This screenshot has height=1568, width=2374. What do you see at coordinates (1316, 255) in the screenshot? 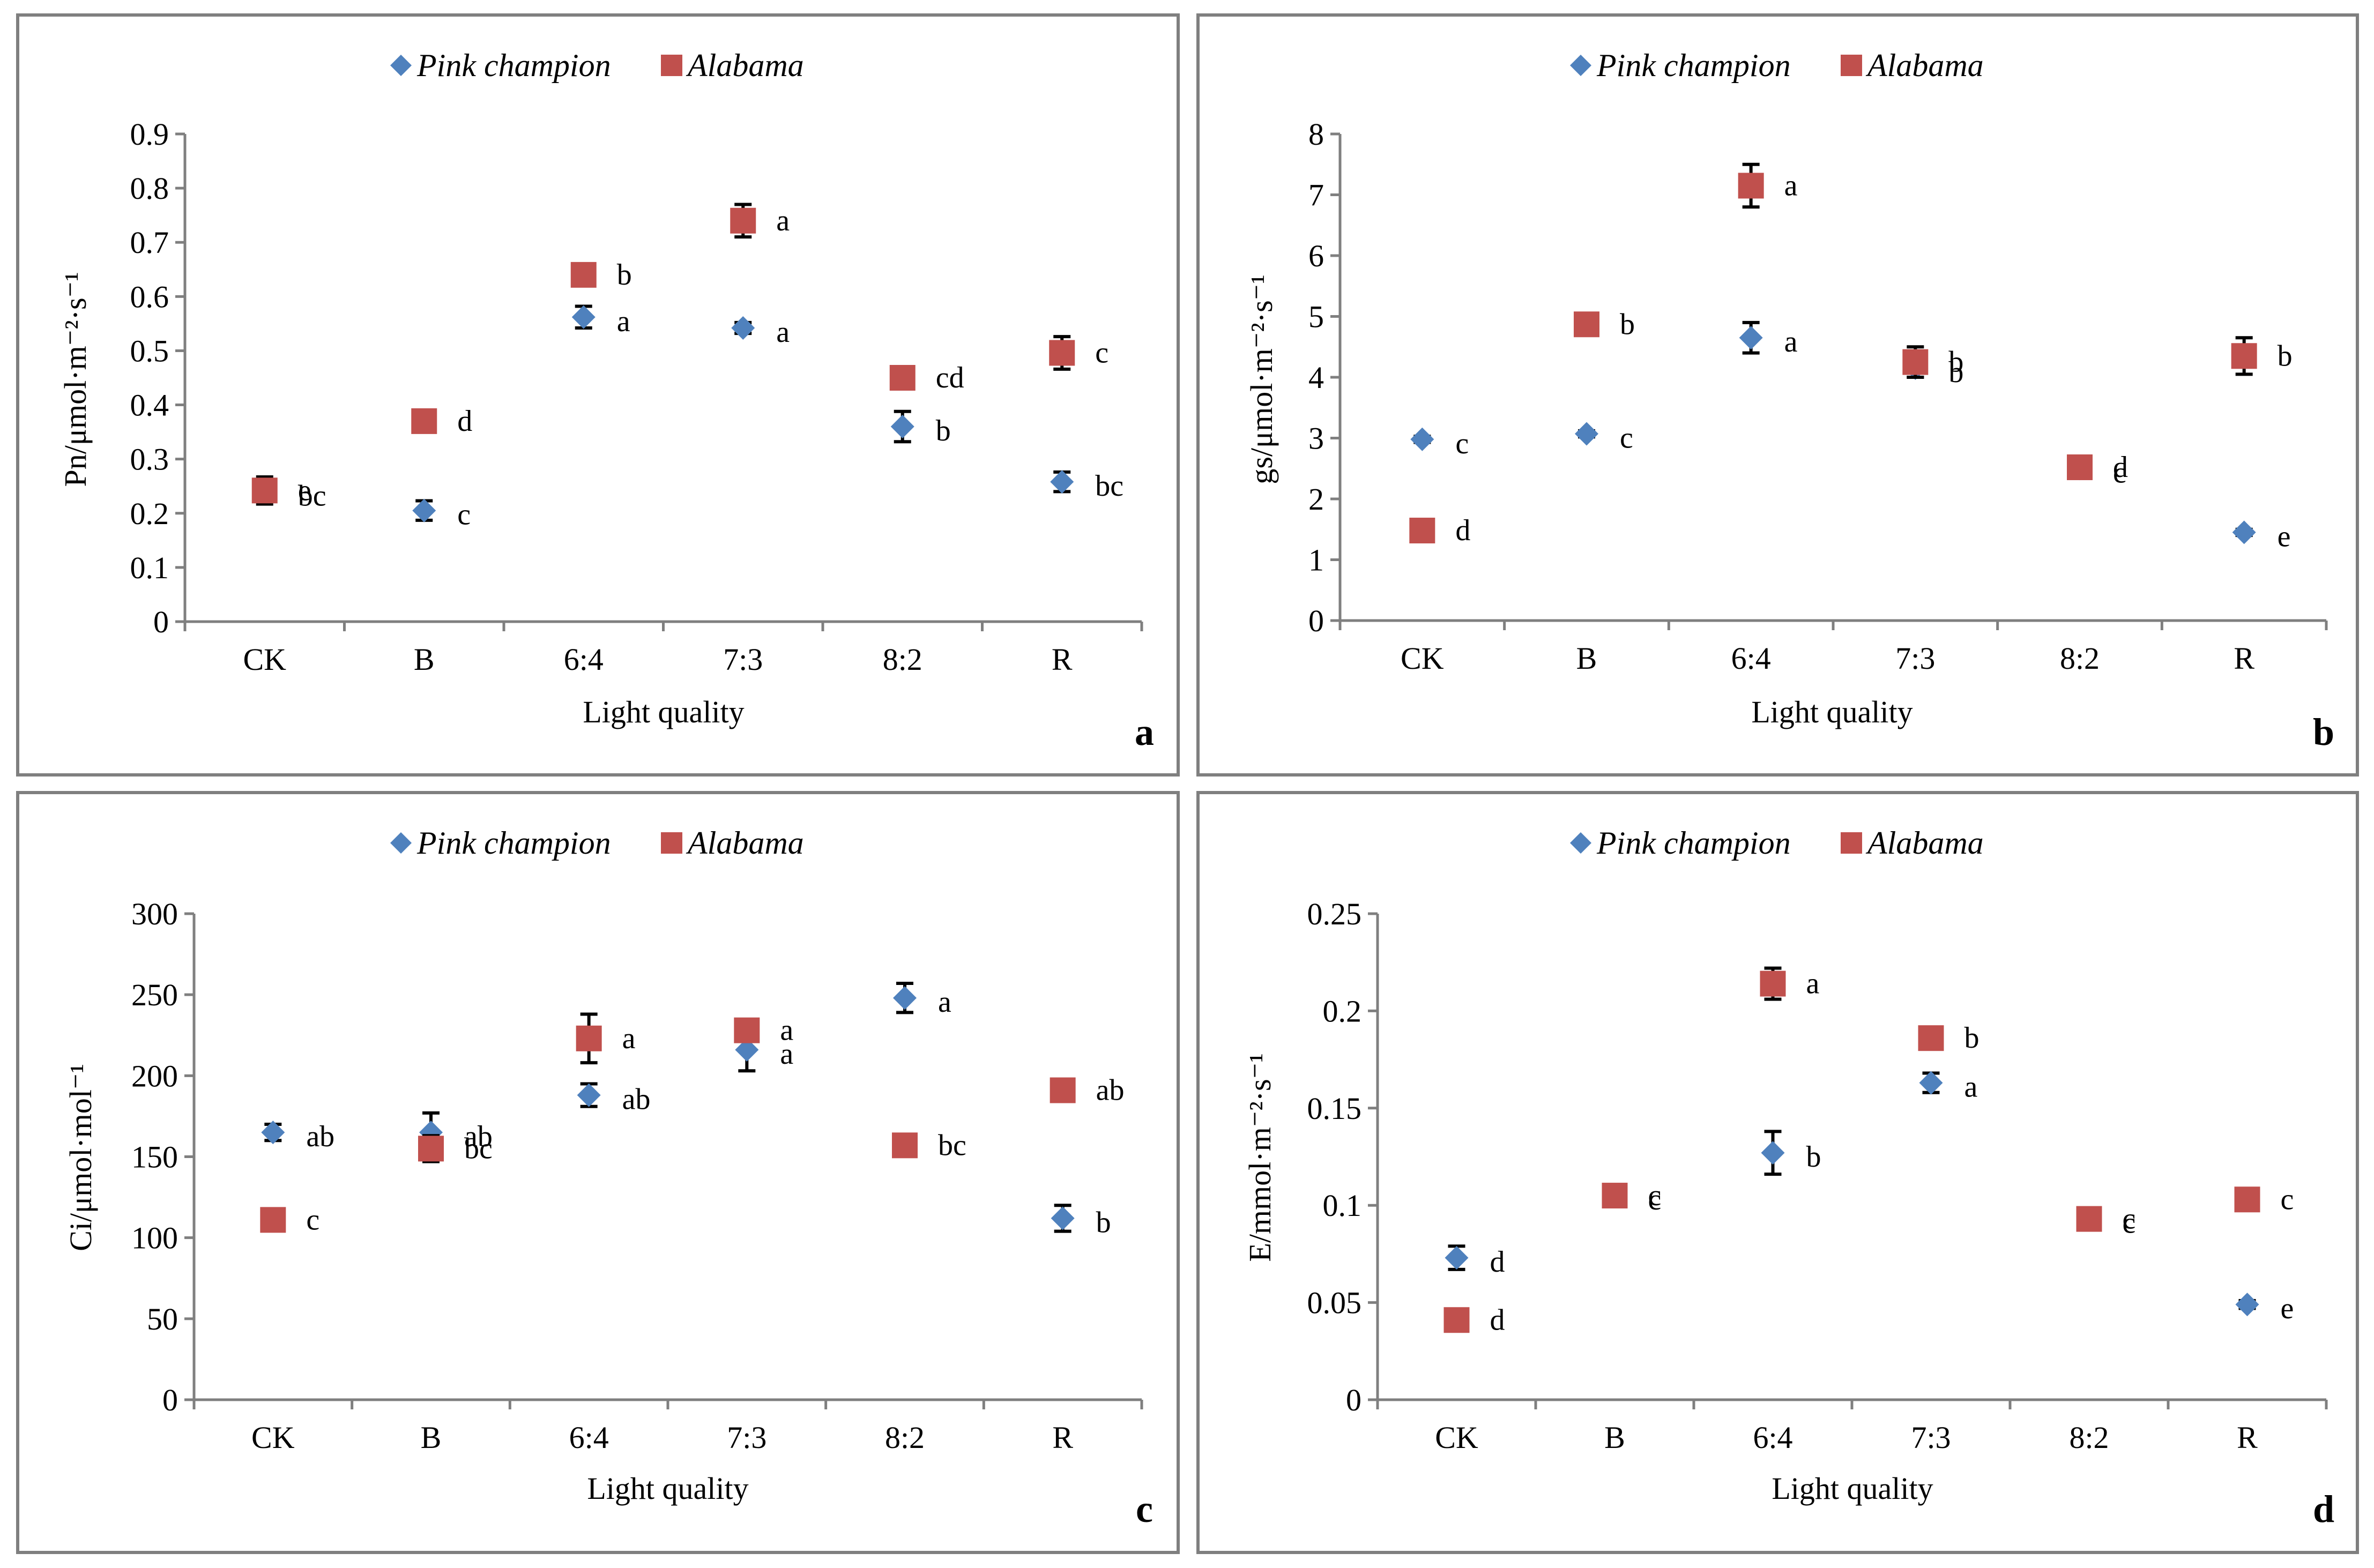
I see `y-tick-label: 6` at bounding box center [1316, 255].